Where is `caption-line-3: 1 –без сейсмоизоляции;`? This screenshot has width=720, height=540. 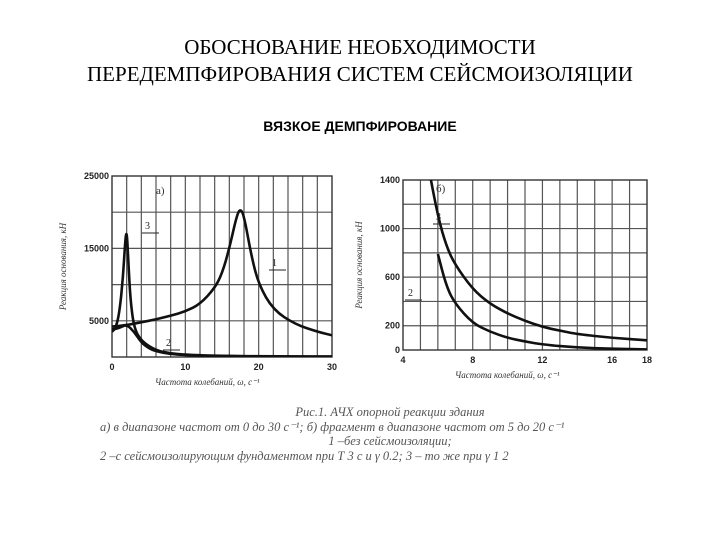 caption-line-3: 1 –без сейсмоизоляции; is located at coordinates (390, 441).